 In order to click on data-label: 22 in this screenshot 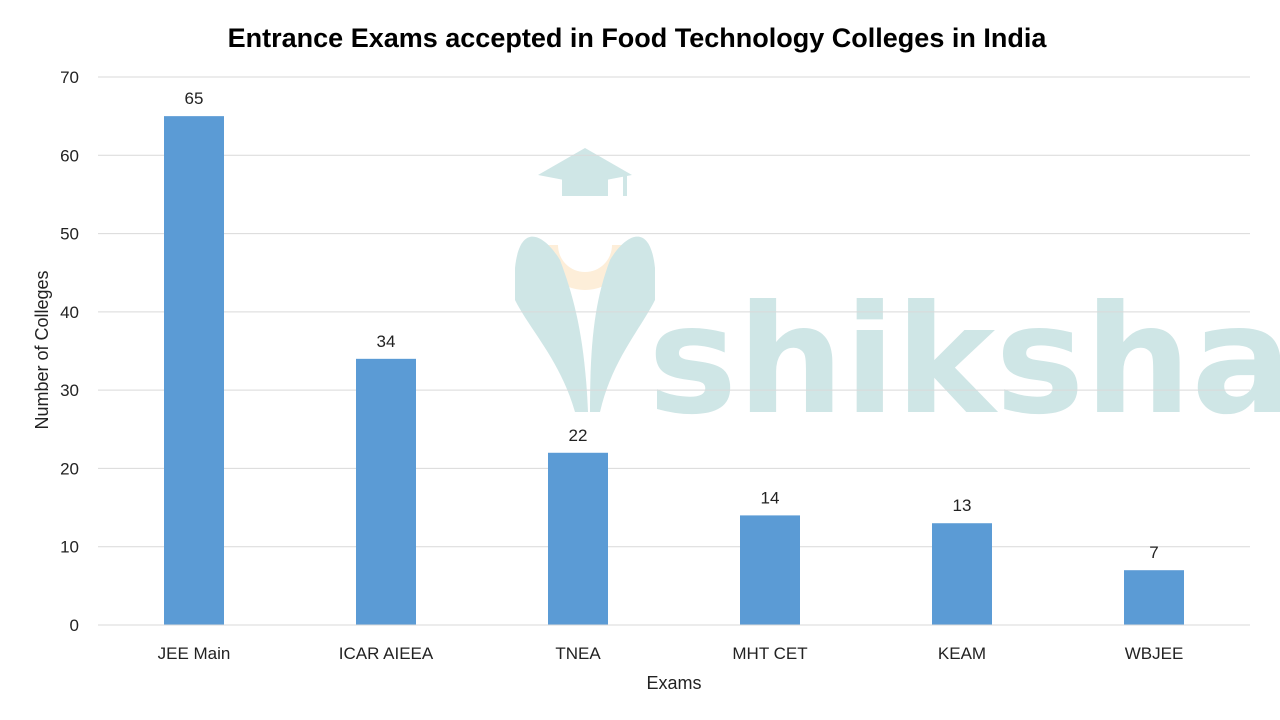, I will do `click(578, 435)`.